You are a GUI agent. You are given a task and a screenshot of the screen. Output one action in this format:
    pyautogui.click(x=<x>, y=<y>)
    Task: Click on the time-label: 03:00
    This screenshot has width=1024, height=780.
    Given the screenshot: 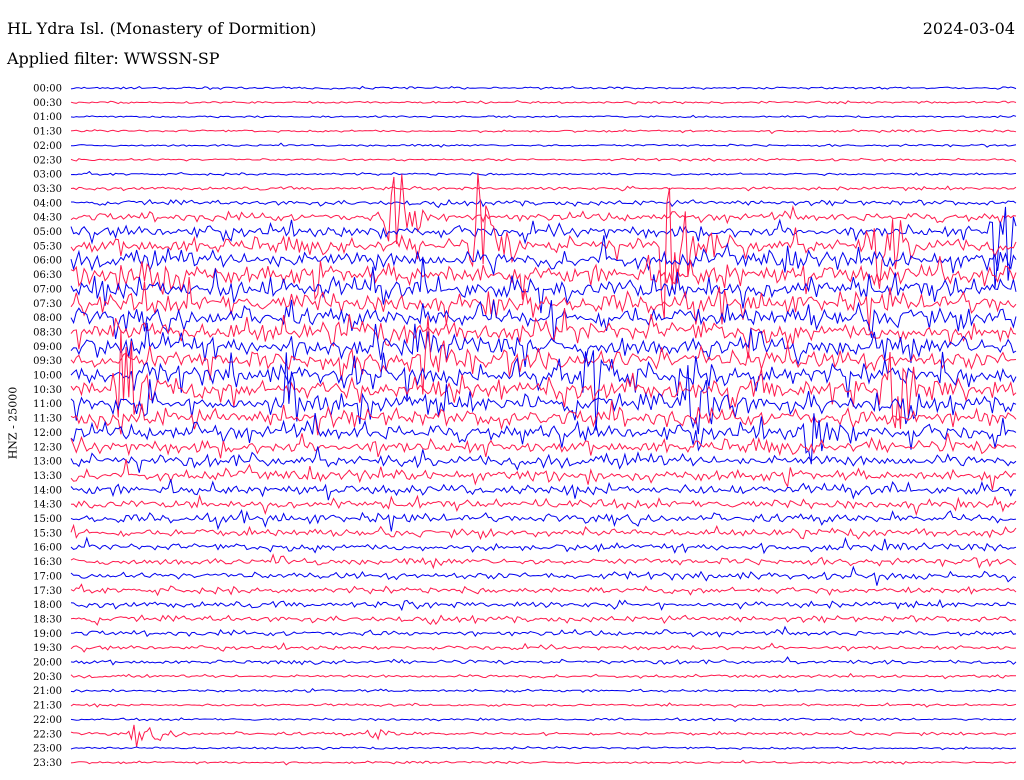 What is the action you would take?
    pyautogui.click(x=47, y=175)
    